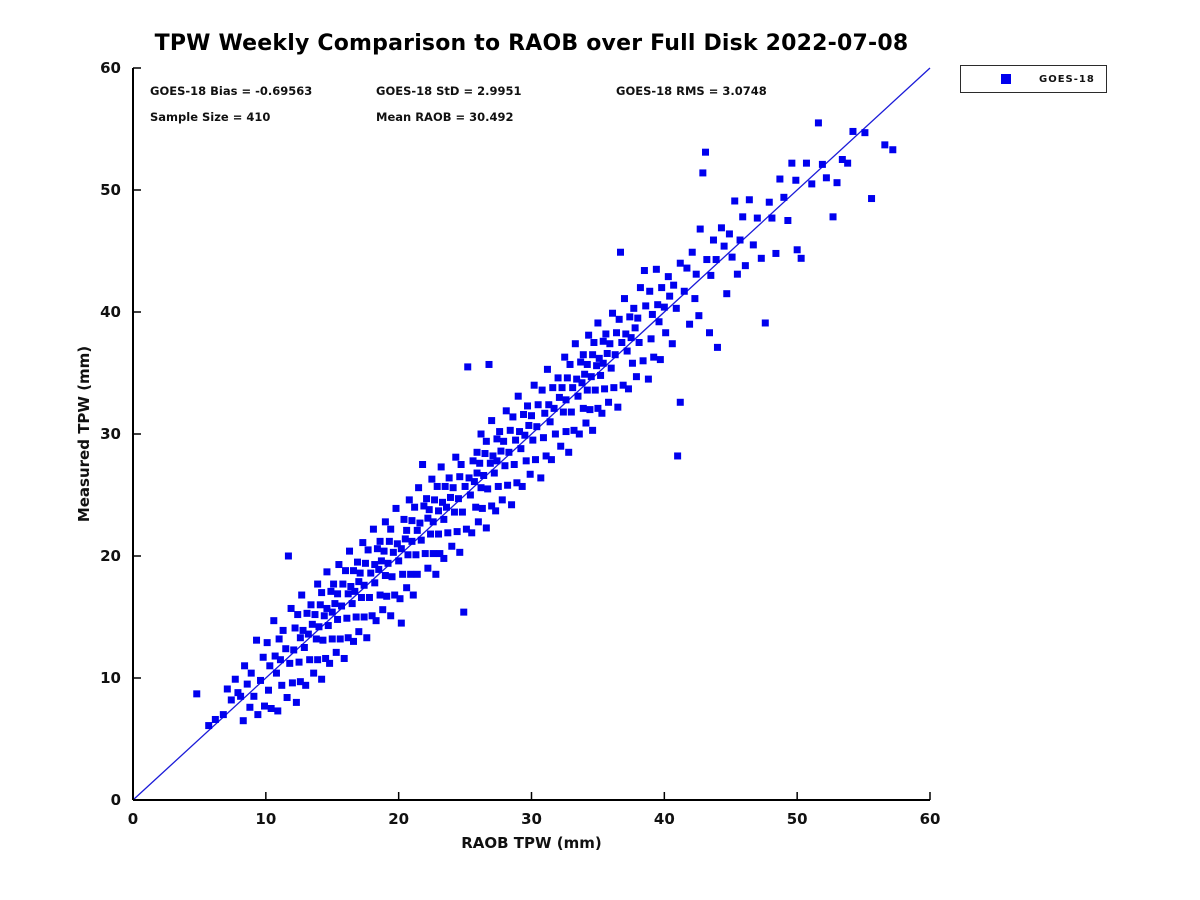 The width and height of the screenshot is (1200, 900). Describe the element at coordinates (110, 556) in the screenshot. I see `y-tick-label: 20` at that location.